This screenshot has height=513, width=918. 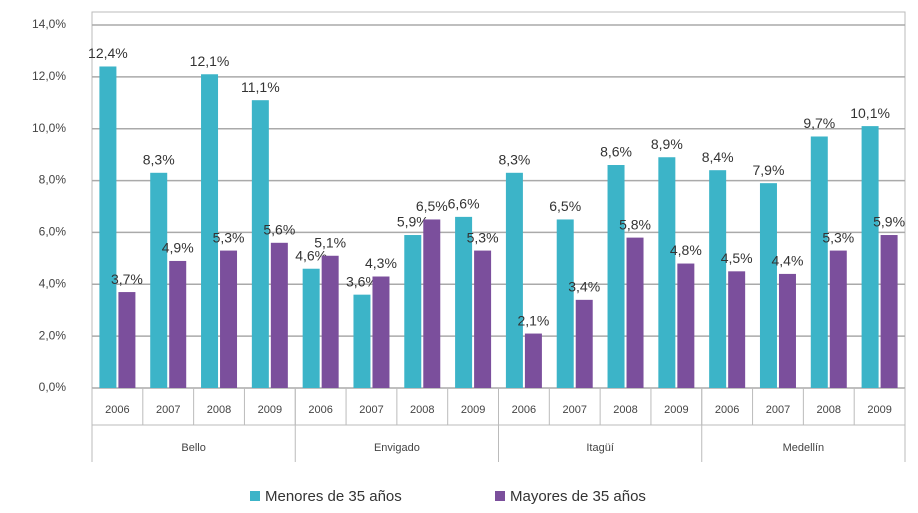 What do you see at coordinates (397, 448) in the screenshot?
I see `group-label: Envigado` at bounding box center [397, 448].